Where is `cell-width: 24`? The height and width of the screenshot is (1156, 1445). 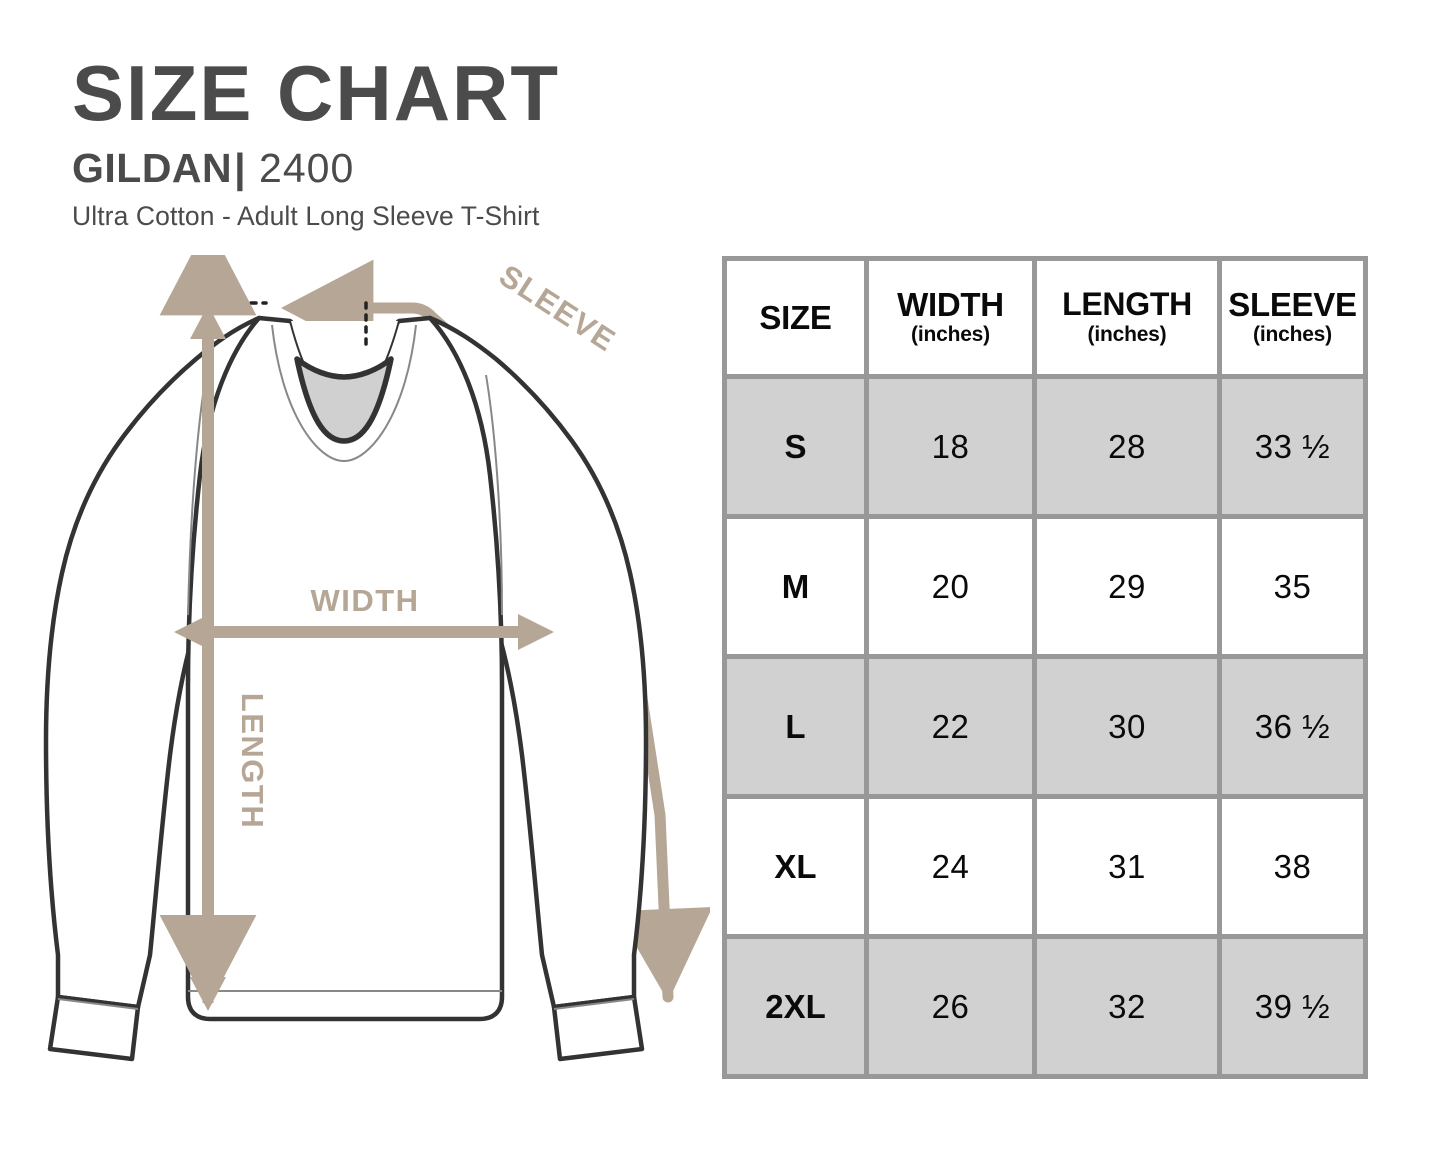 cell-width: 24 is located at coordinates (948, 864).